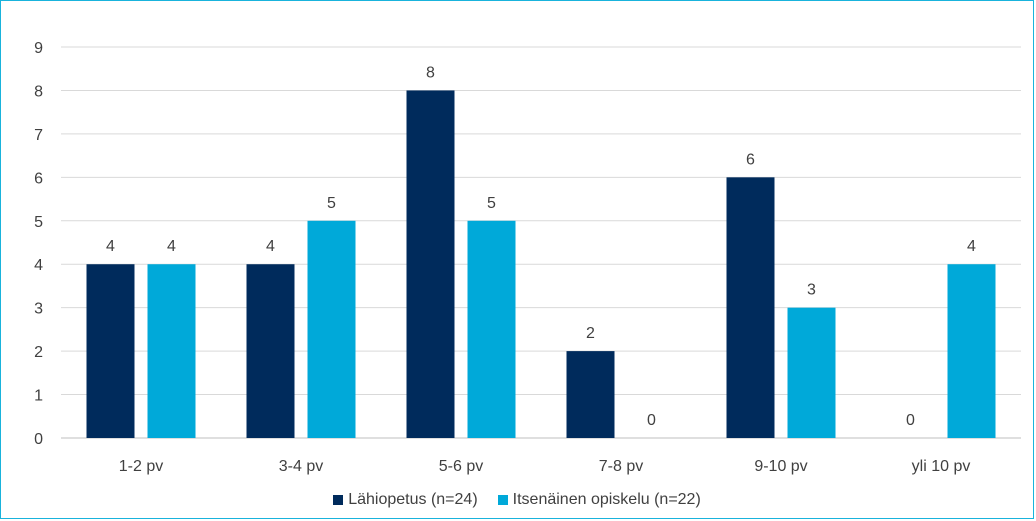 This screenshot has width=1036, height=521. I want to click on legend-item-lahiopetus: Lähiopetus (n=24), so click(405, 500).